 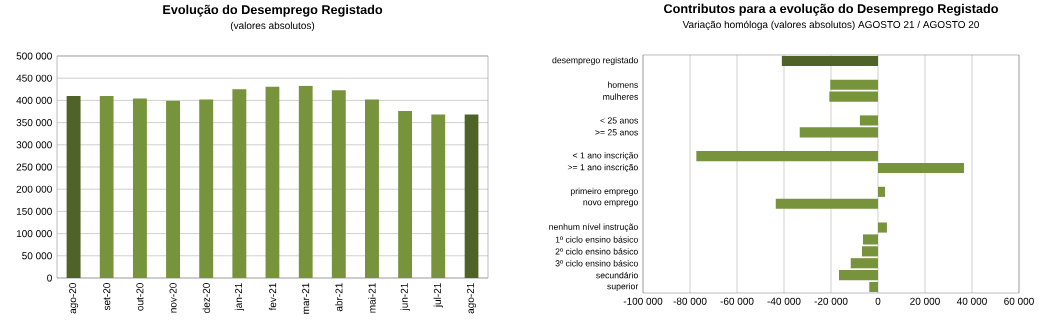 I want to click on x-tick-label: 20 000, so click(x=925, y=301).